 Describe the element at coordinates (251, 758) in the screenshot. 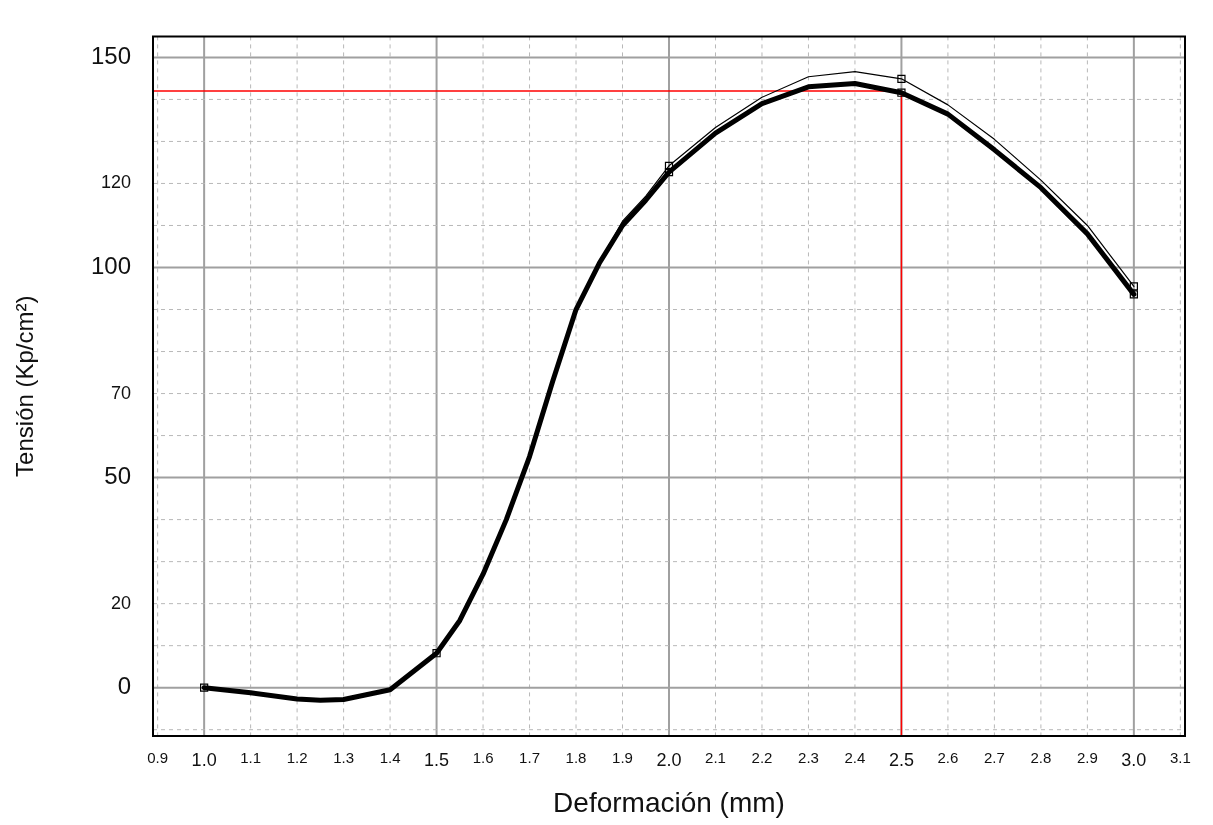

I see `x-tick-label: 1.1` at that location.